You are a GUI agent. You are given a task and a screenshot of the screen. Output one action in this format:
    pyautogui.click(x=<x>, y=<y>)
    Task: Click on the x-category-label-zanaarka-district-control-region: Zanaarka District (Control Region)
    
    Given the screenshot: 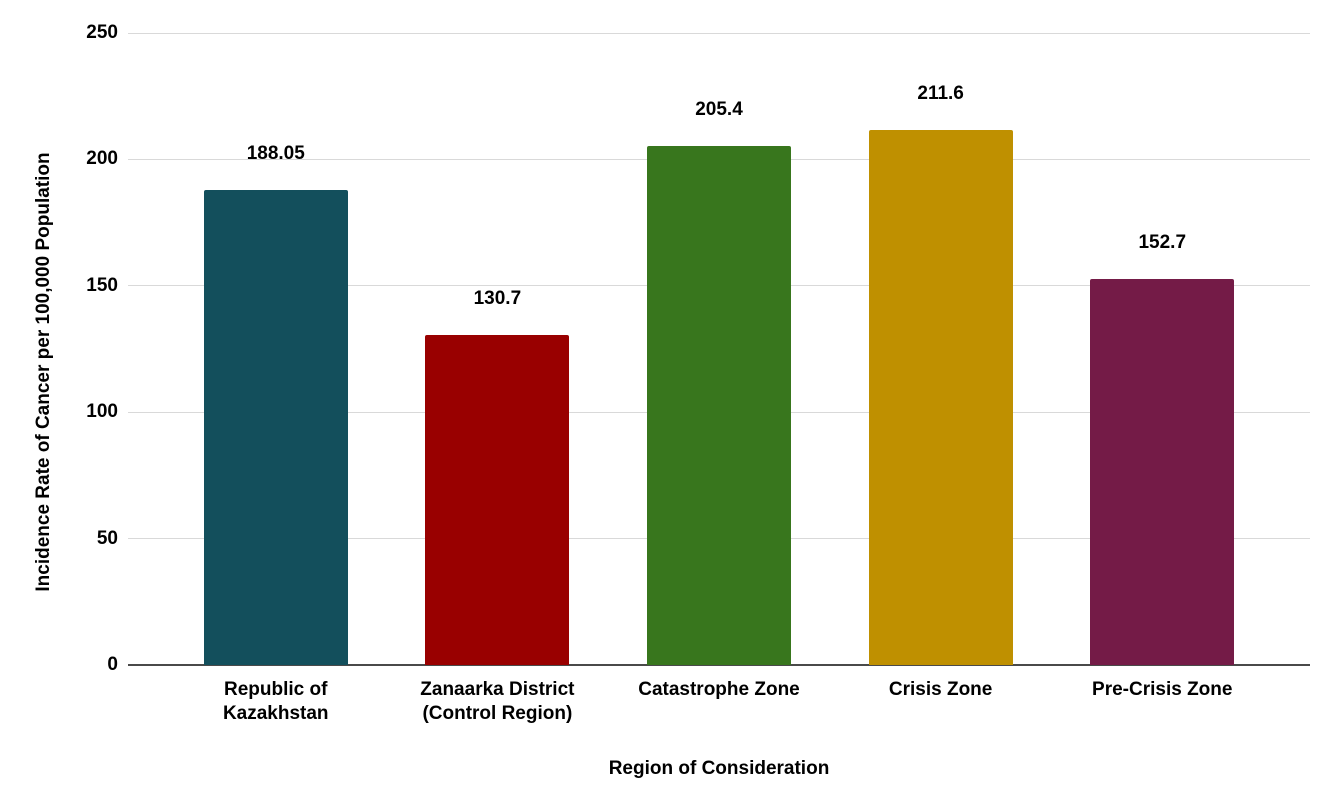 What is the action you would take?
    pyautogui.click(x=497, y=701)
    